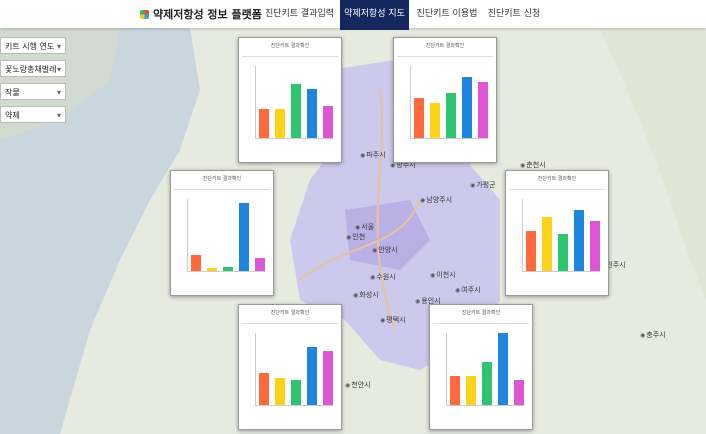 The height and width of the screenshot is (434, 706). I want to click on map-label: 용인시, so click(427, 301).